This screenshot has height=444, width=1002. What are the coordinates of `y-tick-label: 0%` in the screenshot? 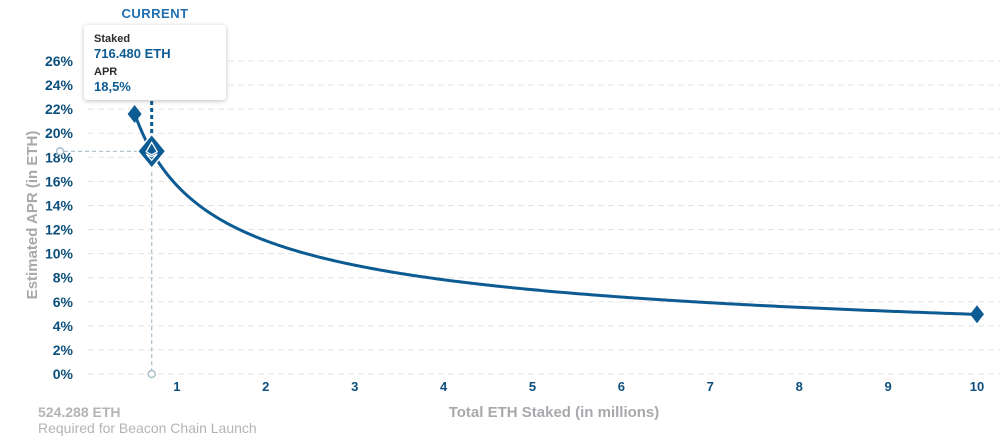 It's located at (63, 374).